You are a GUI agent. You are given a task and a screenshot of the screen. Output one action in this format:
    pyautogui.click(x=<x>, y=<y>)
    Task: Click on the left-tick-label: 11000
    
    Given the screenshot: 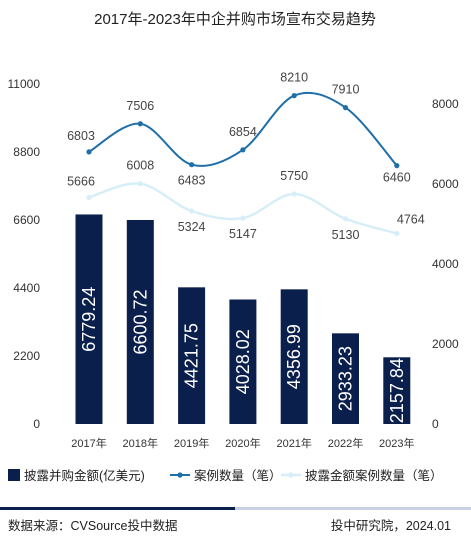 What is the action you would take?
    pyautogui.click(x=24, y=84)
    